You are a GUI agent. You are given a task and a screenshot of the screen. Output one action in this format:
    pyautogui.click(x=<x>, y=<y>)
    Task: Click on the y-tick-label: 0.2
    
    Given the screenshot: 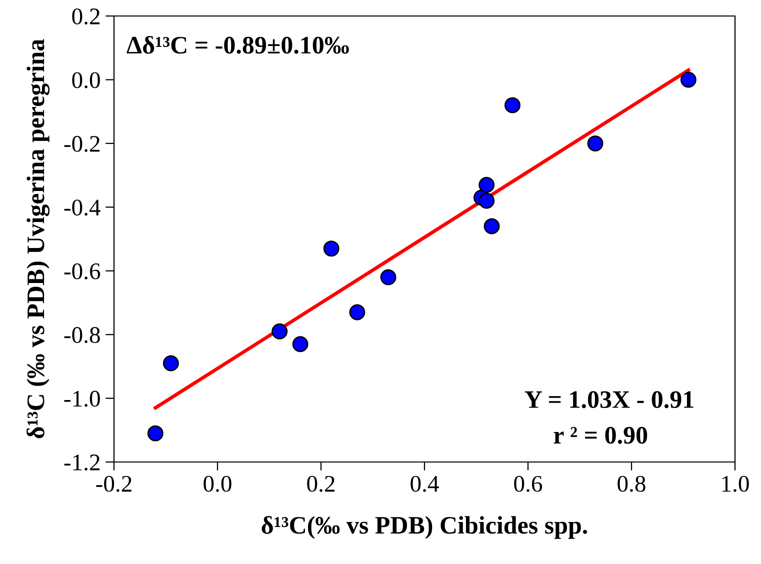 What is the action you would take?
    pyautogui.click(x=86, y=16)
    